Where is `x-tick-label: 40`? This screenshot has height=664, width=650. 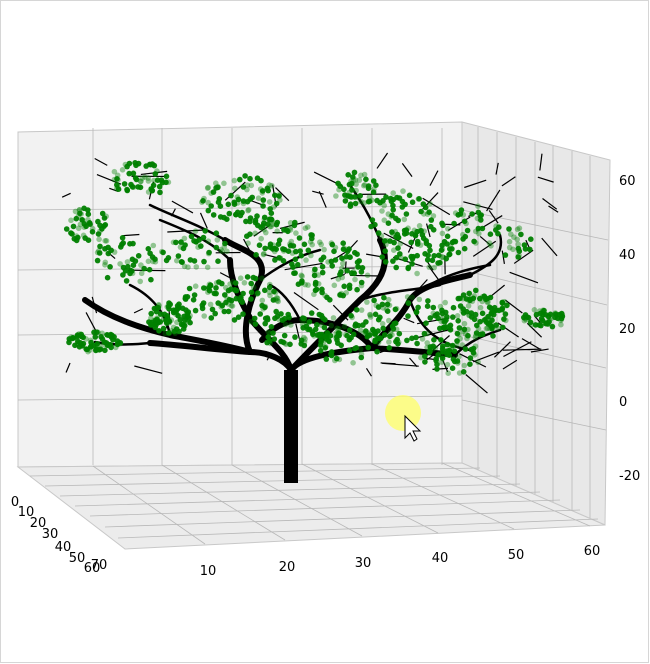
x-tick-label: 40 is located at coordinates (440, 558).